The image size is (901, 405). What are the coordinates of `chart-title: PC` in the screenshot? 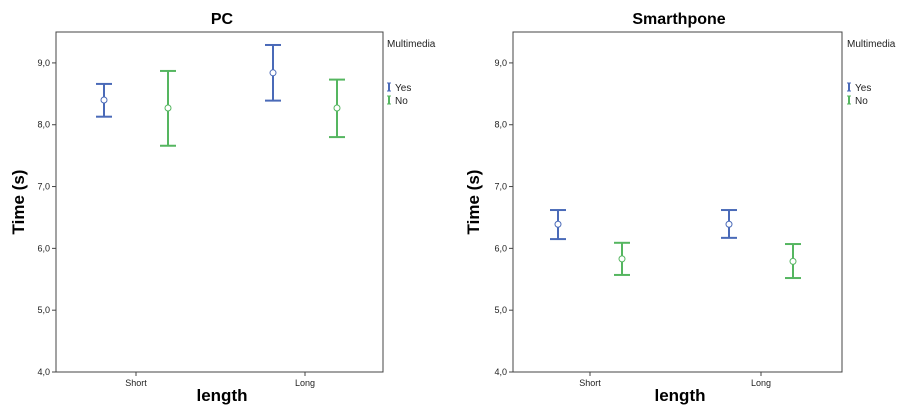 It's located at (222, 19).